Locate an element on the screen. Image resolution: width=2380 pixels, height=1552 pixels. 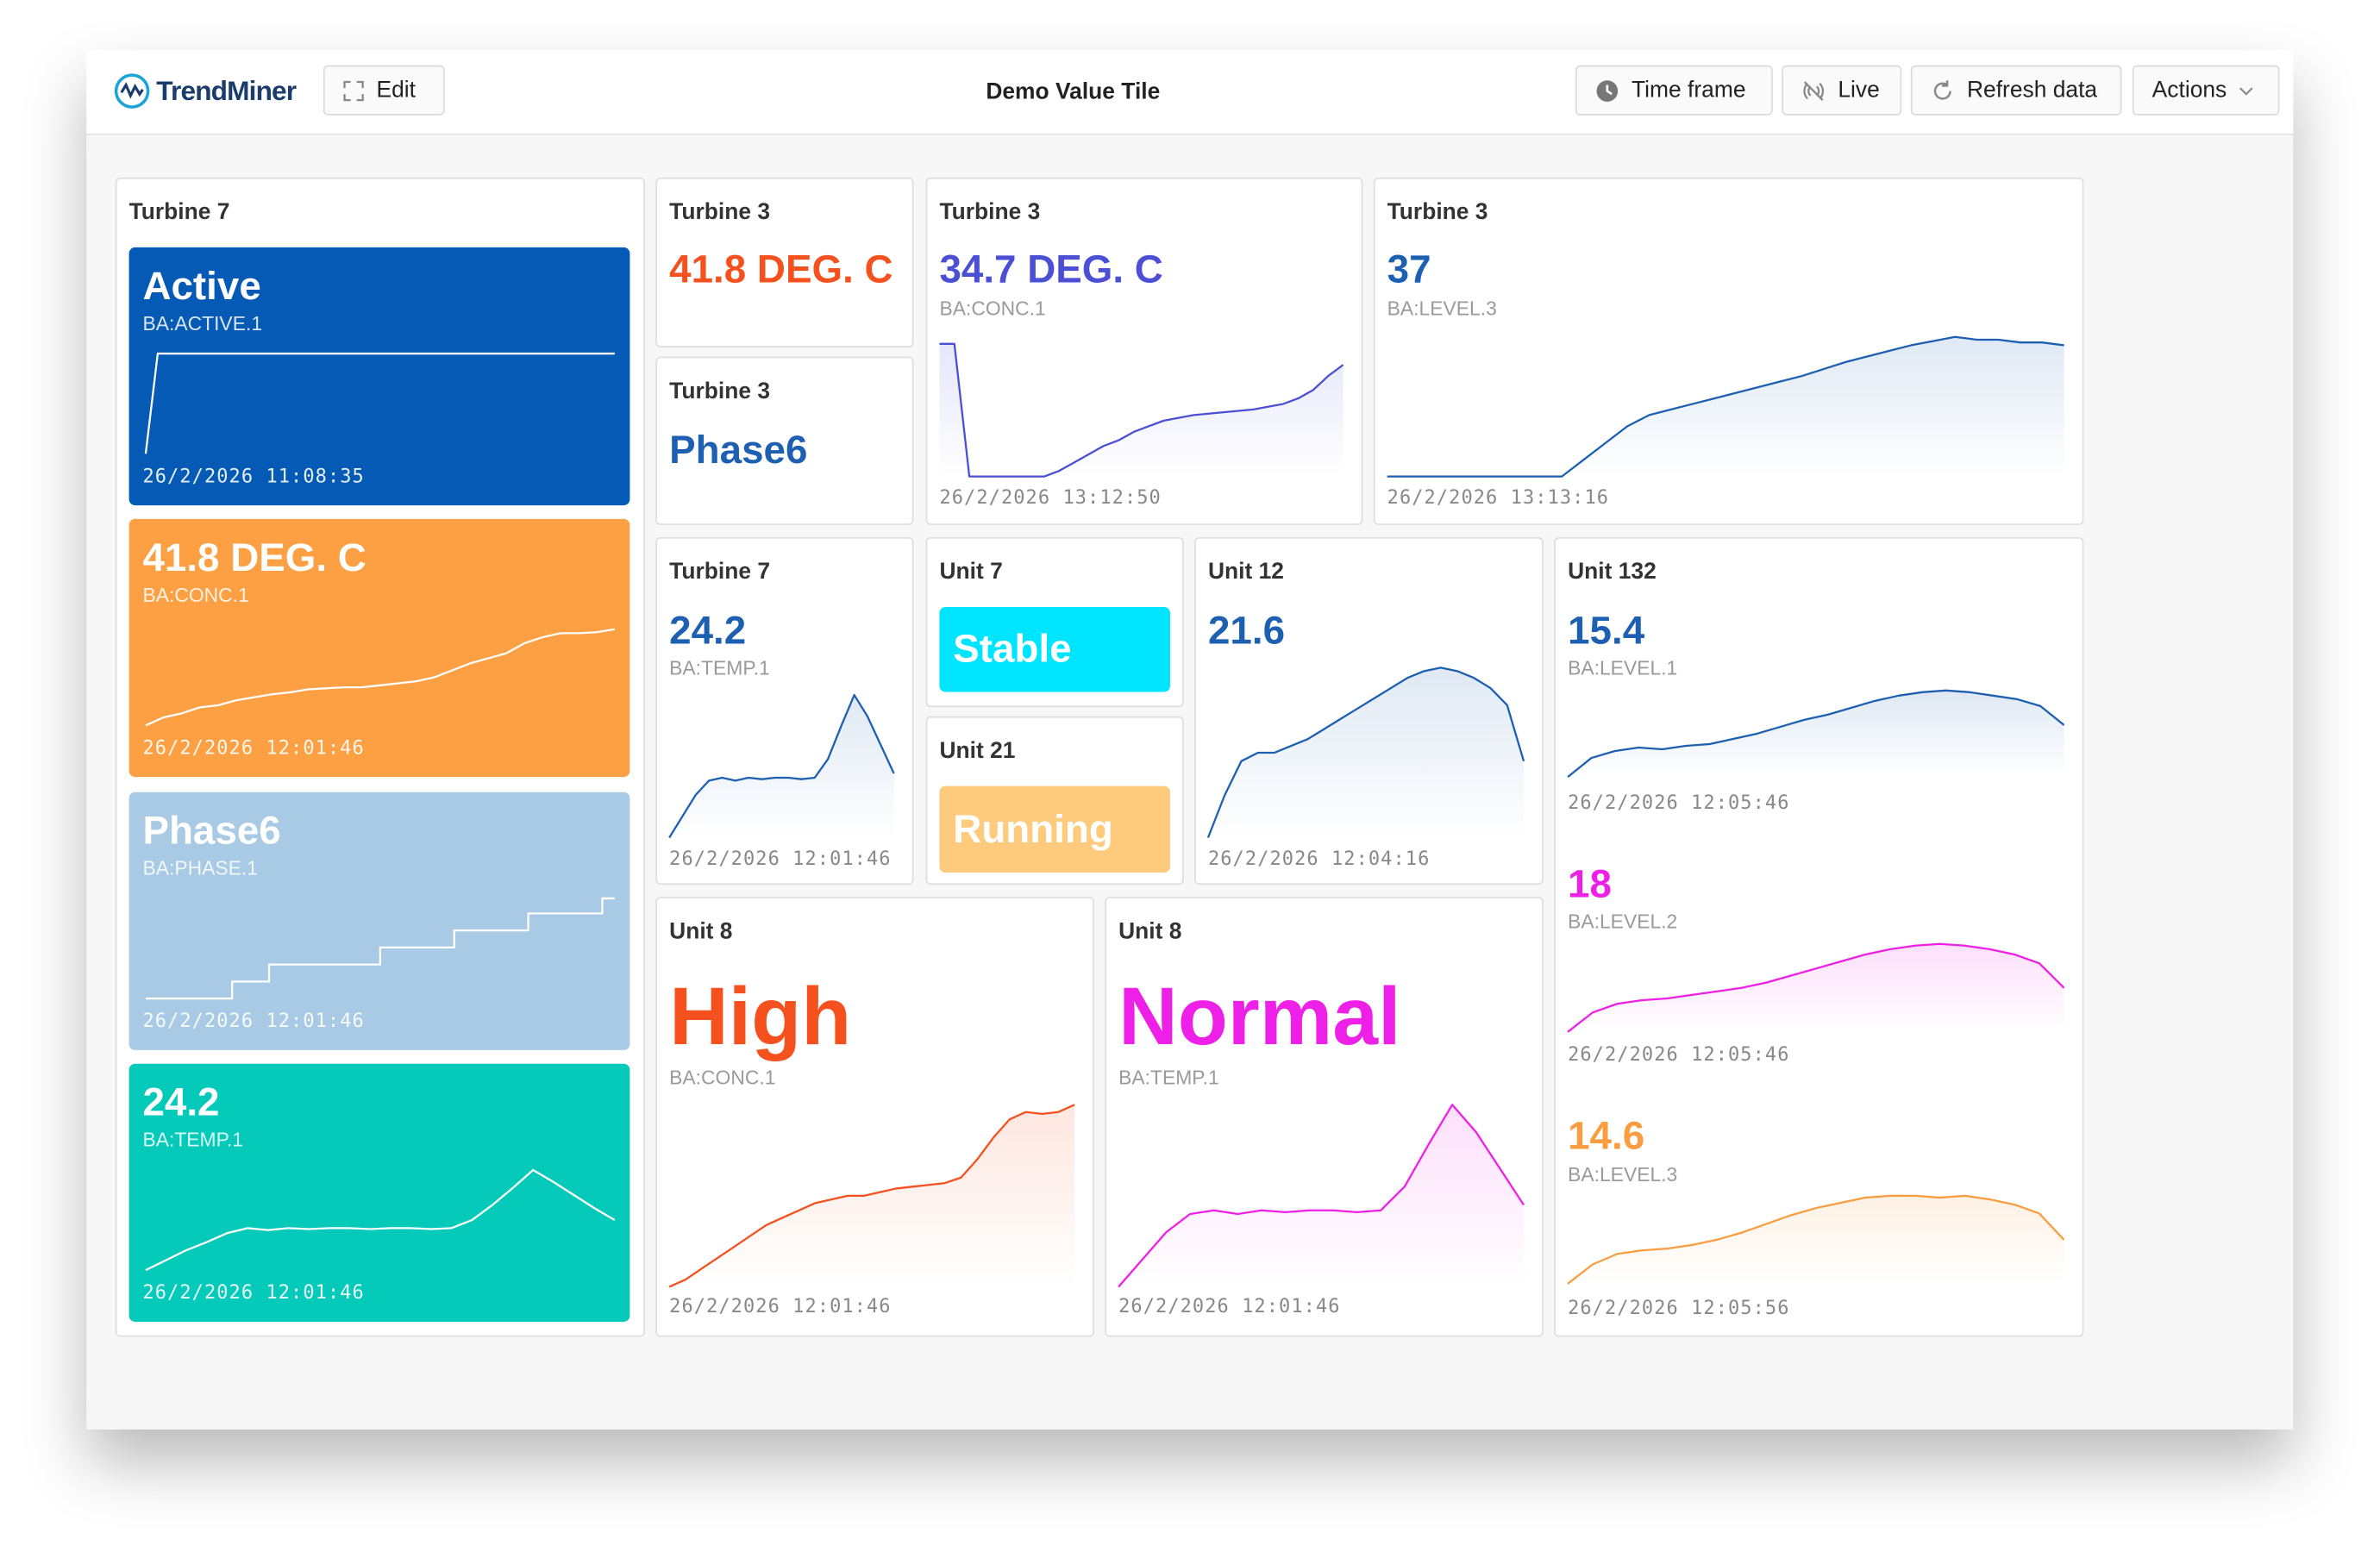
value-text: 37 is located at coordinates (1409, 269).